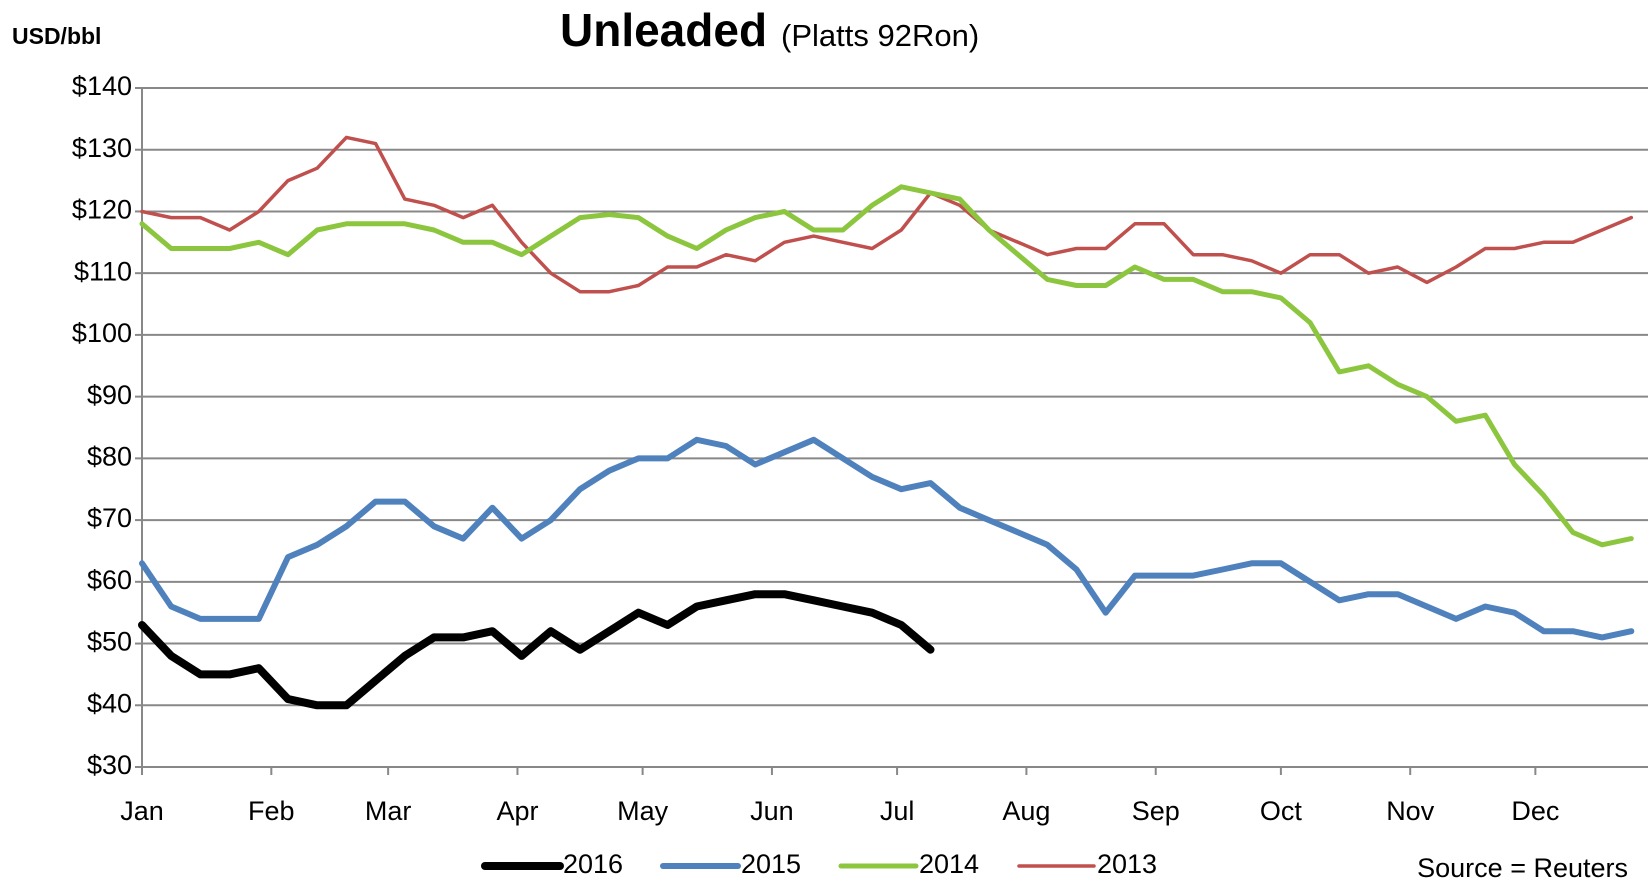 This screenshot has width=1652, height=883. Describe the element at coordinates (271, 811) in the screenshot. I see `x-tick-label: Feb` at that location.